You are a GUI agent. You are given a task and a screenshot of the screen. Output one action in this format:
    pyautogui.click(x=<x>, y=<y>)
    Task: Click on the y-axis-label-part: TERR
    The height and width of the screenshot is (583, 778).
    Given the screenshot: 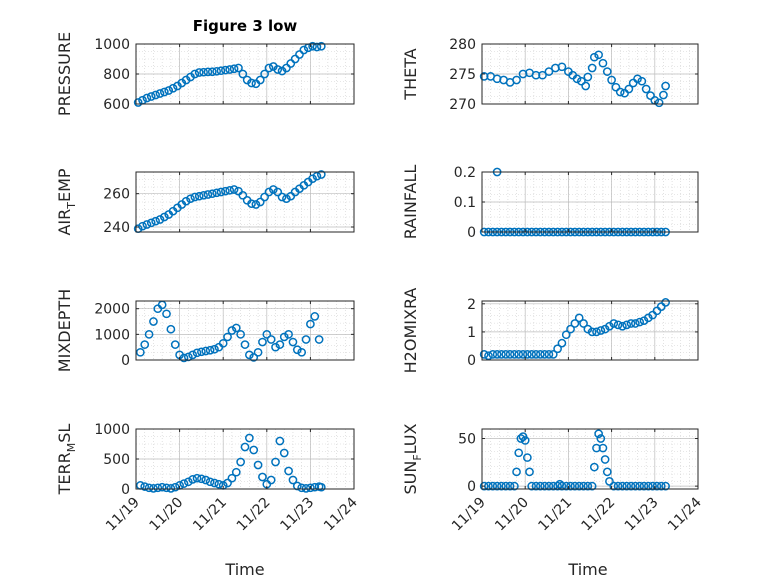 What is the action you would take?
    pyautogui.click(x=64, y=473)
    